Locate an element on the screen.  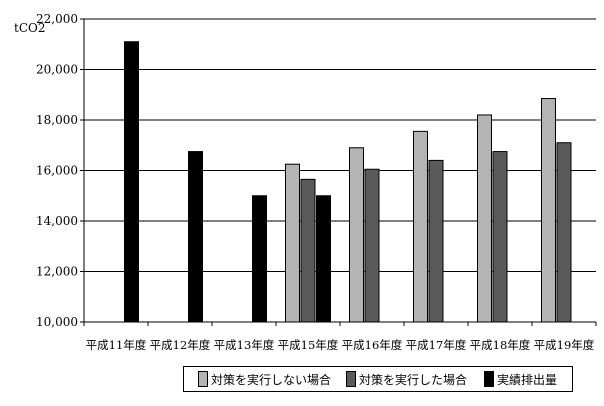
x-tick-label: 平成12年度 is located at coordinates (180, 345).